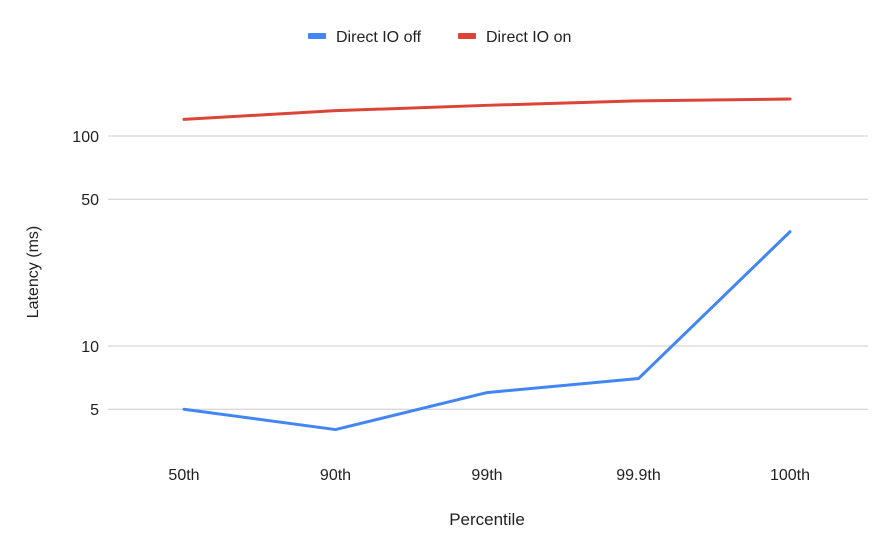 Image resolution: width=892 pixels, height=553 pixels. I want to click on legend-label-direct-io-on: Direct IO on, so click(528, 37).